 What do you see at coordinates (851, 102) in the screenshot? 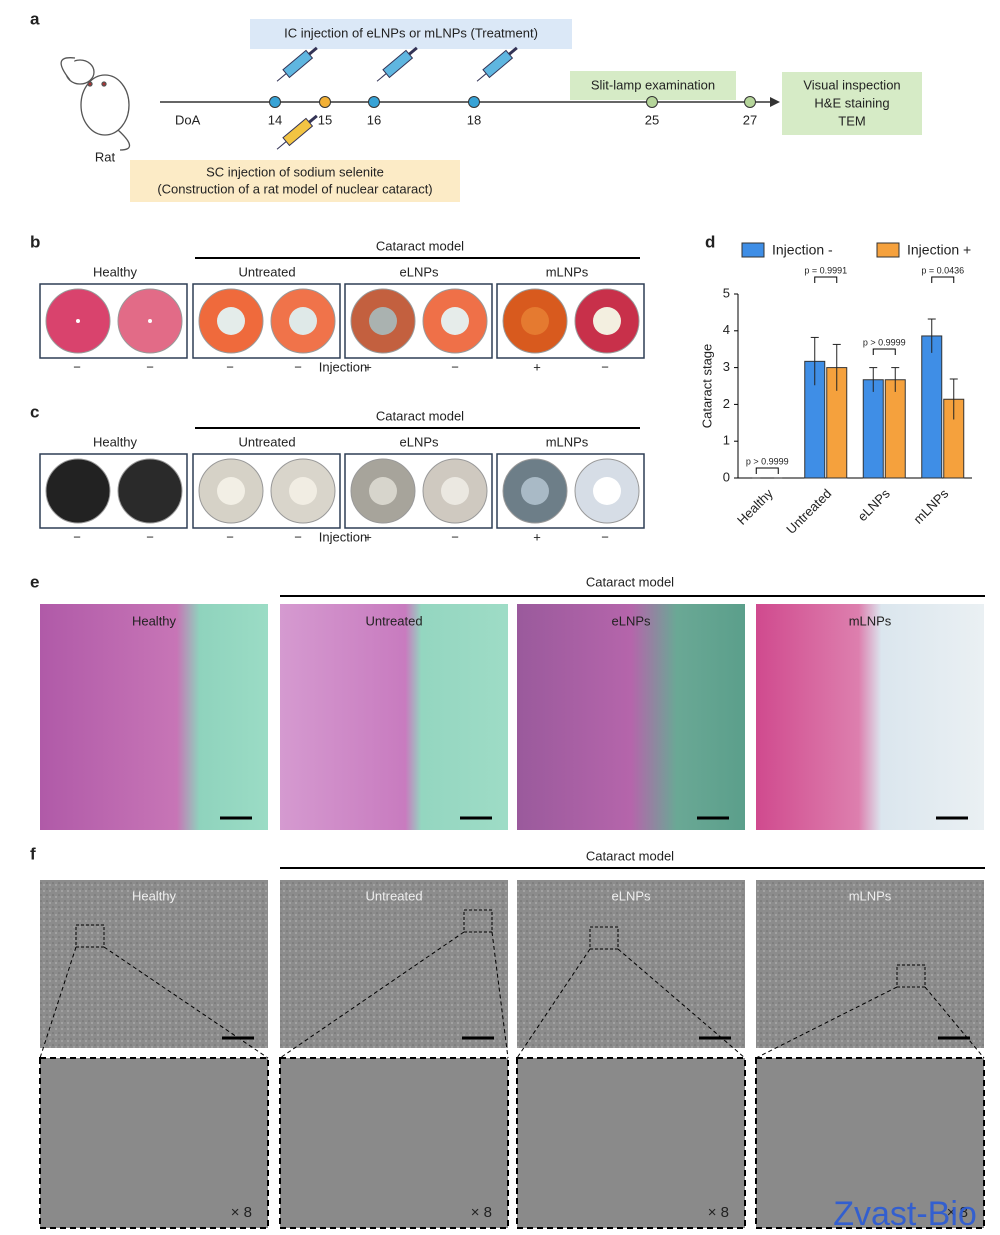
I see `endpoint: H&E staining` at bounding box center [851, 102].